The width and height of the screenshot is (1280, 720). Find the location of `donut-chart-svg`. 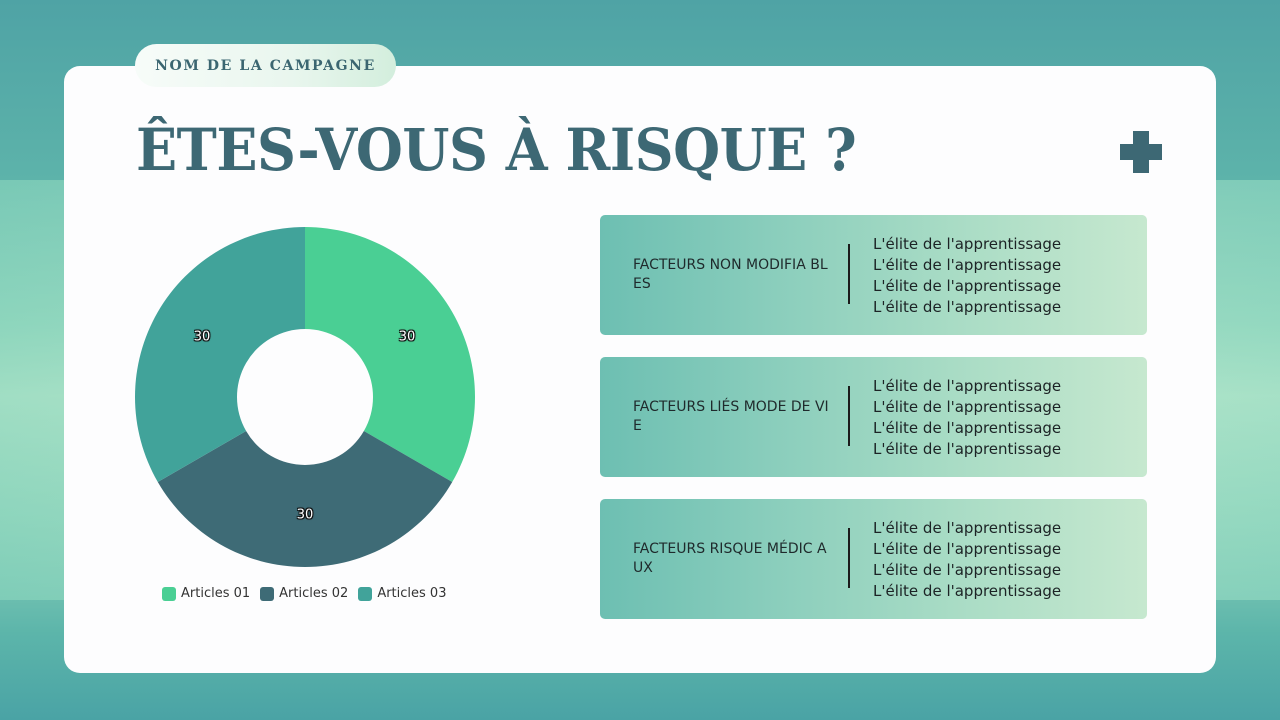

donut-chart-svg is located at coordinates (305, 397).